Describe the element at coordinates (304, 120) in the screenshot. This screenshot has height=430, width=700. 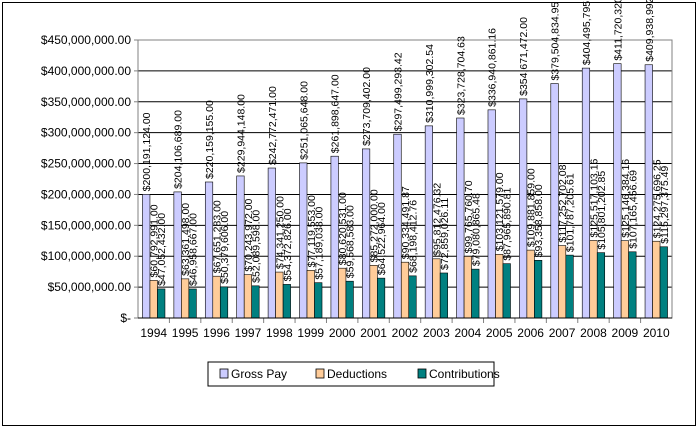
I see `data-label: $251,065,648.00` at that location.